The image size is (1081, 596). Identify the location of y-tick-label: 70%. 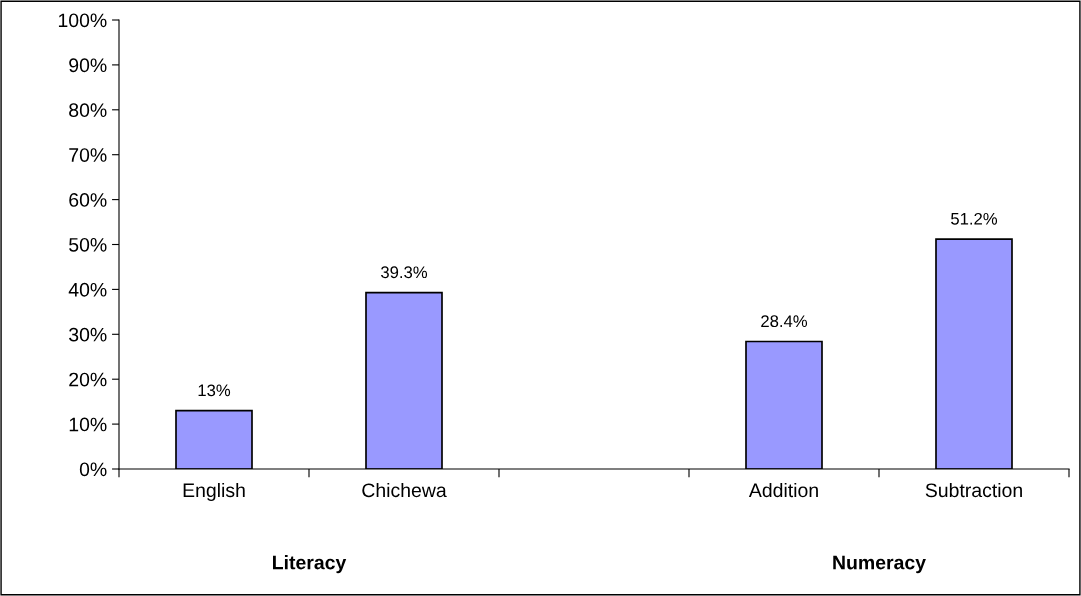
(88, 155).